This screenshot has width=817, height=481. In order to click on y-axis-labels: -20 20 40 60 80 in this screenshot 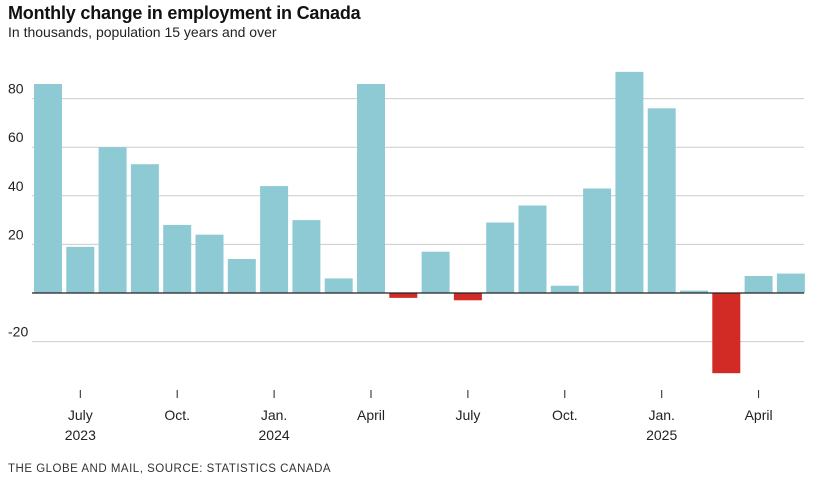, I will do `click(18, 210)`.